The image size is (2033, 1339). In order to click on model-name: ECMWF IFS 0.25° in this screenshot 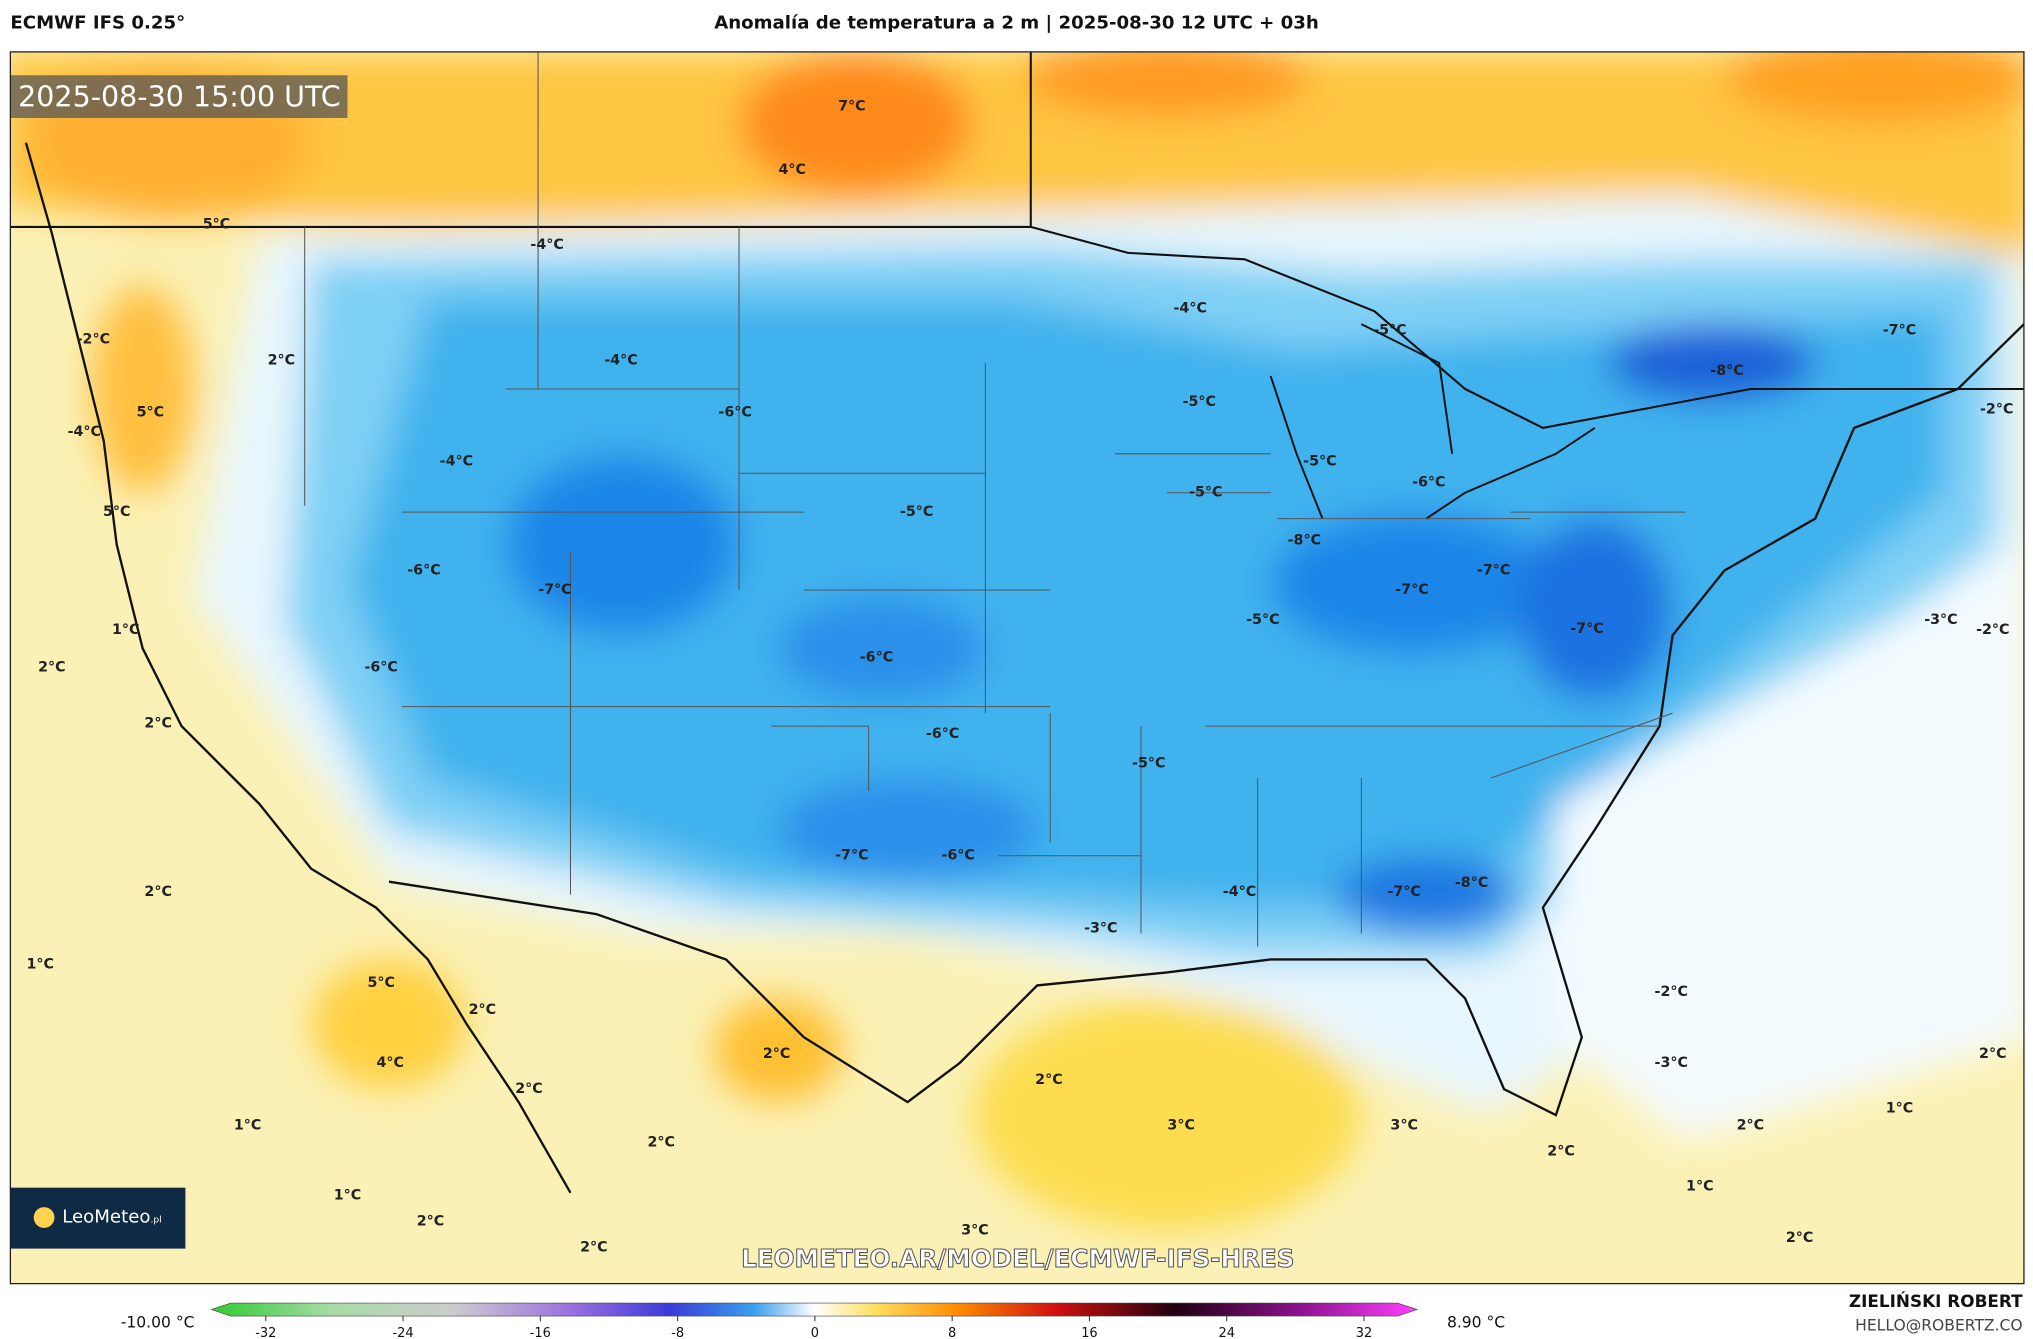, I will do `click(97, 23)`.